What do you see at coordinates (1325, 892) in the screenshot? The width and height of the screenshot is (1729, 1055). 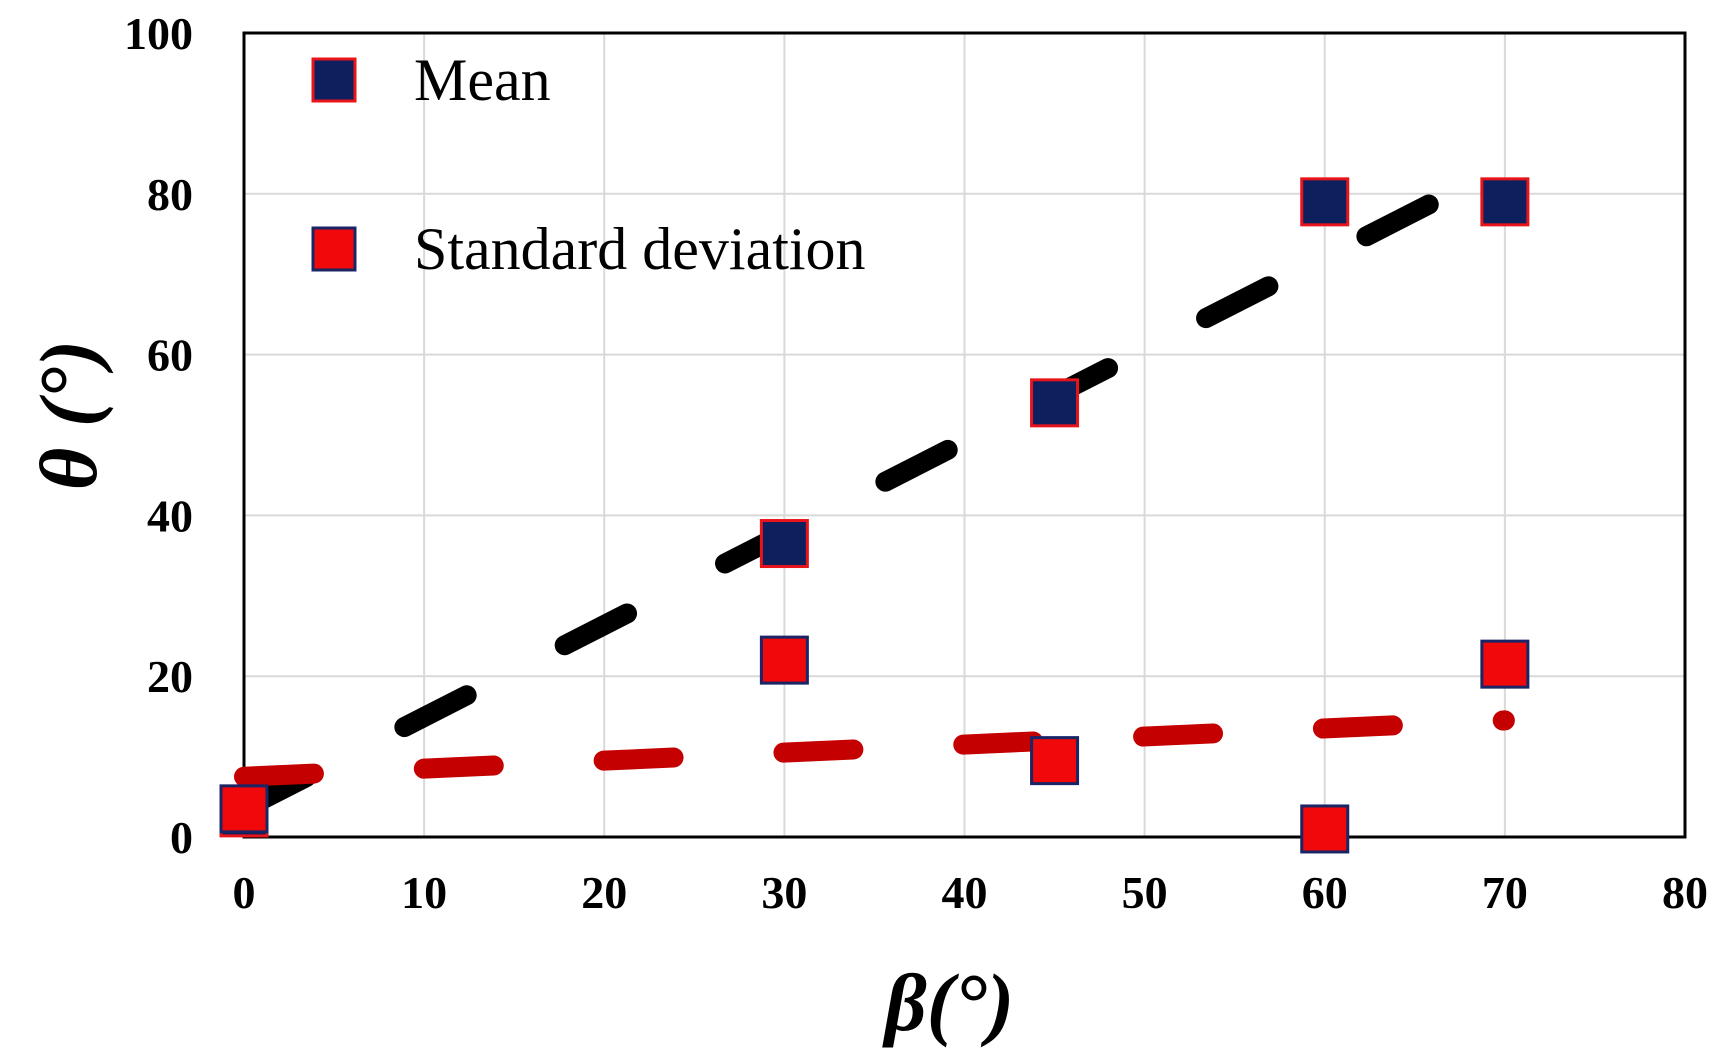 I see `x-tick-label: 60` at bounding box center [1325, 892].